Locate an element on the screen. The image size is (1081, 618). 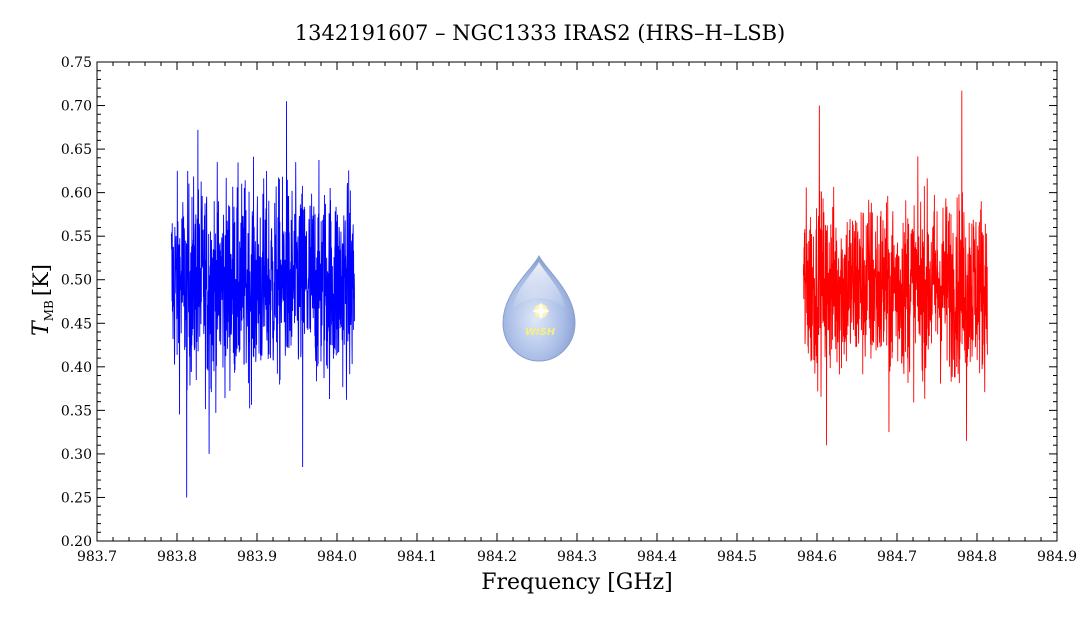
x-tick-label: 984.3 is located at coordinates (577, 557).